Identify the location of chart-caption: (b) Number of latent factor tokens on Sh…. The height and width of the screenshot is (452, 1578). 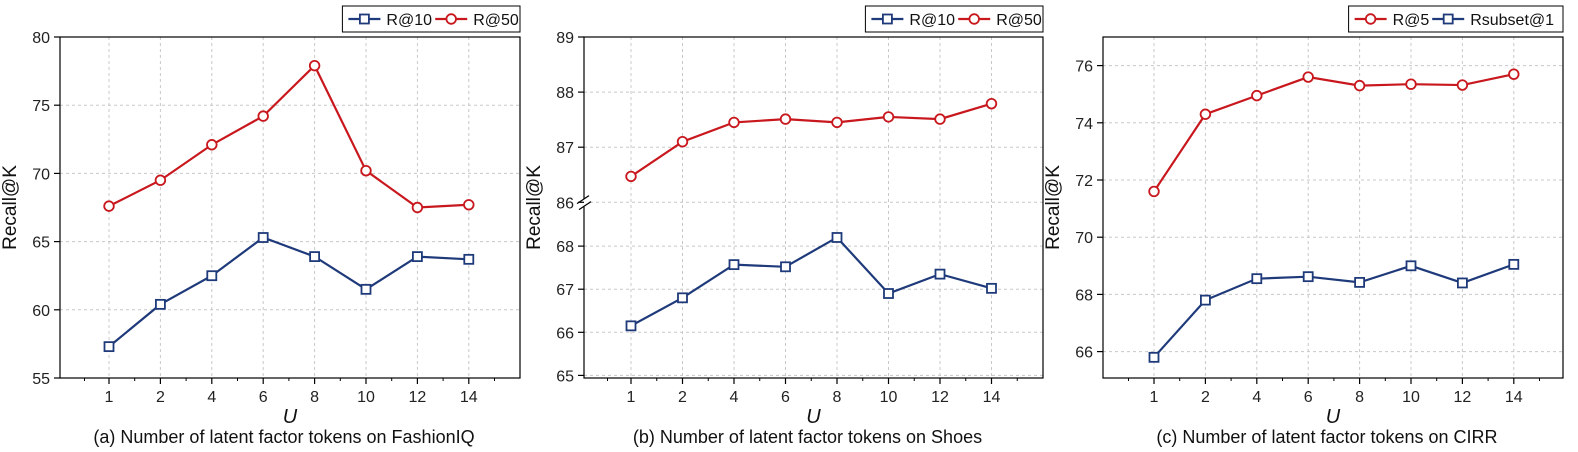
(807, 437).